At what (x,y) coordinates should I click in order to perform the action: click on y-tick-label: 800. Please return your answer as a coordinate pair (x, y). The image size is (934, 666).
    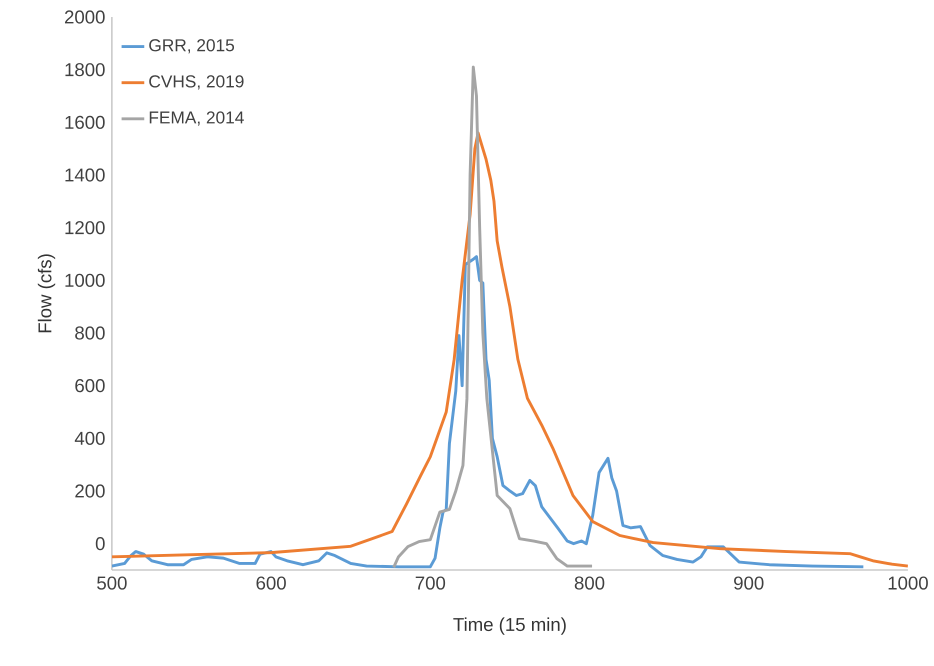
    Looking at the image, I should click on (90, 333).